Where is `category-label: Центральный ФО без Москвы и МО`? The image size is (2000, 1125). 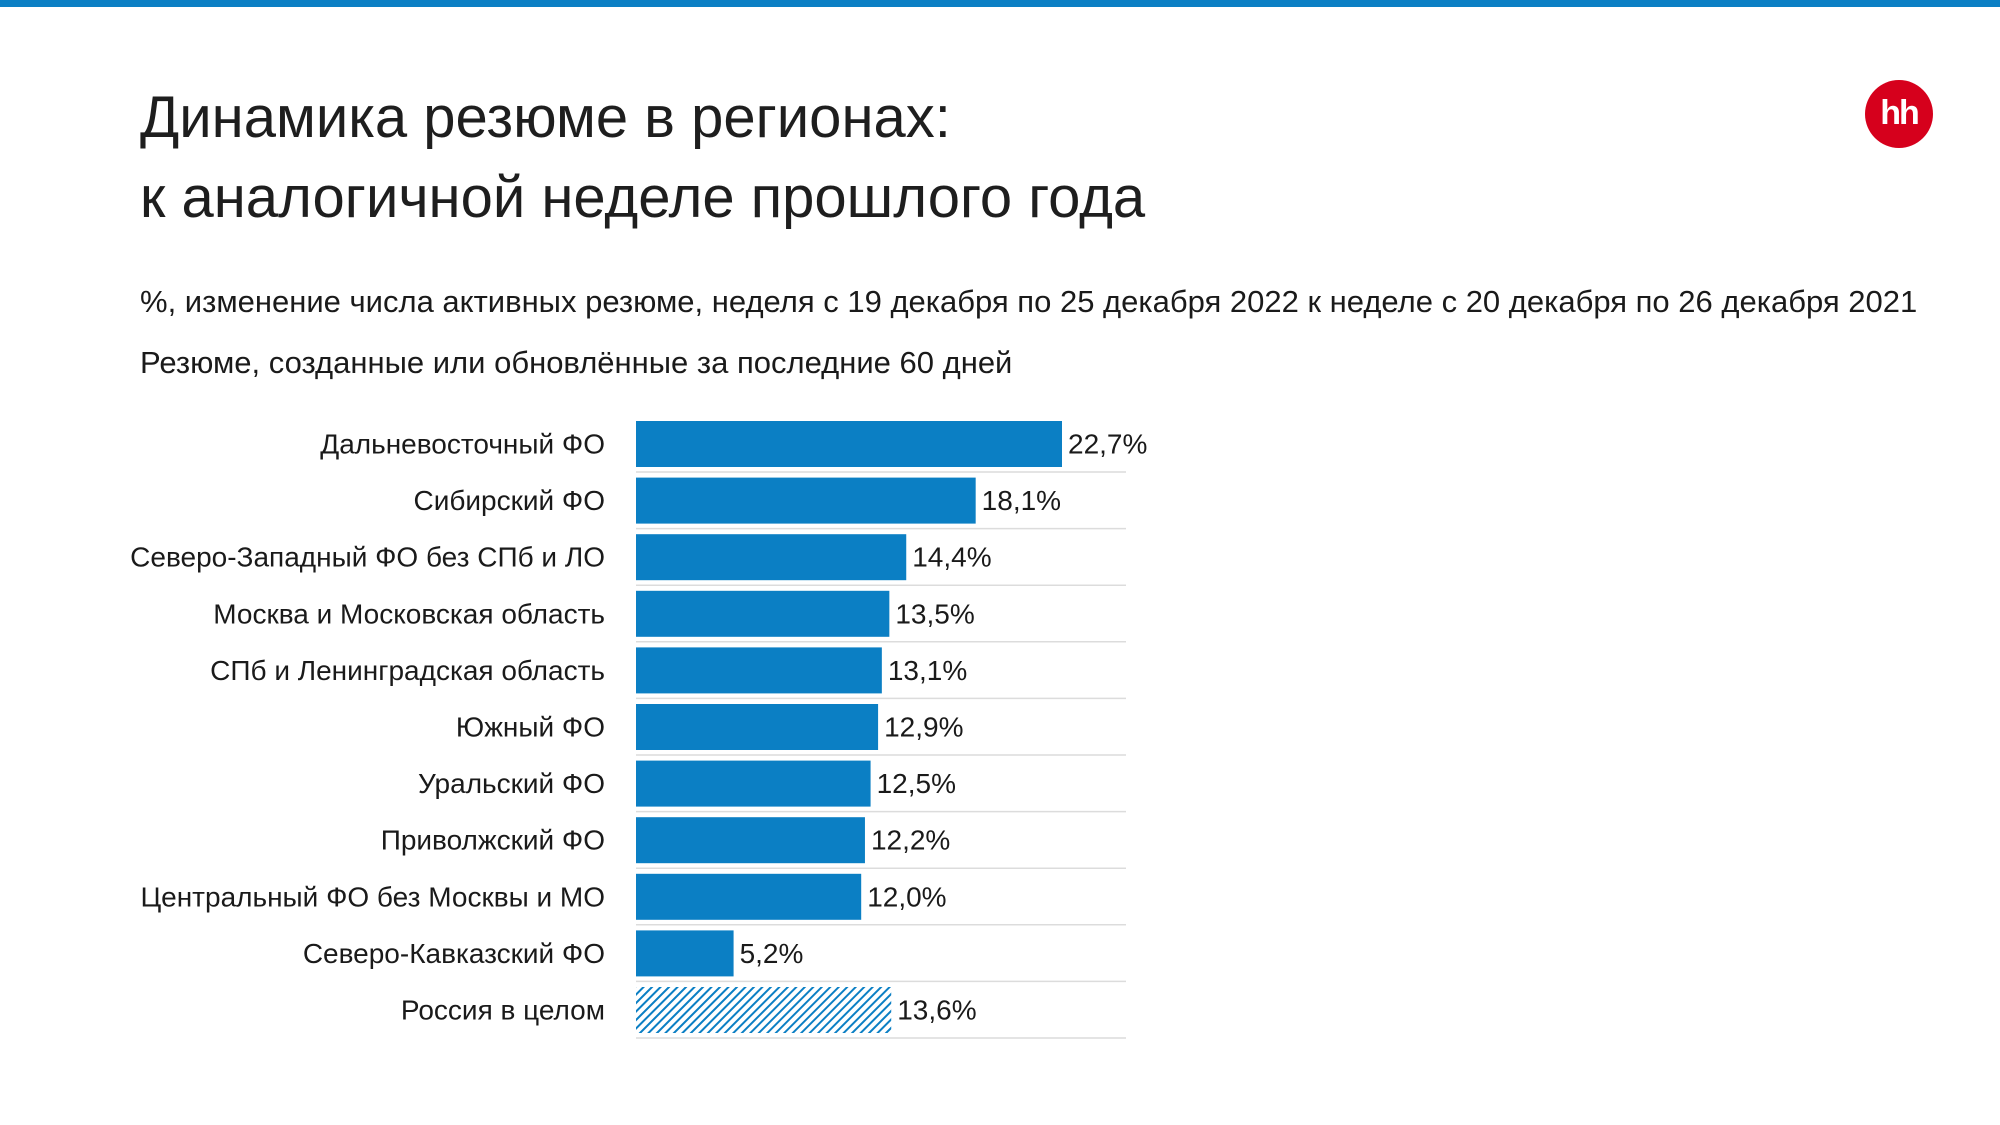
category-label: Центральный ФО без Москвы и МО is located at coordinates (372, 896).